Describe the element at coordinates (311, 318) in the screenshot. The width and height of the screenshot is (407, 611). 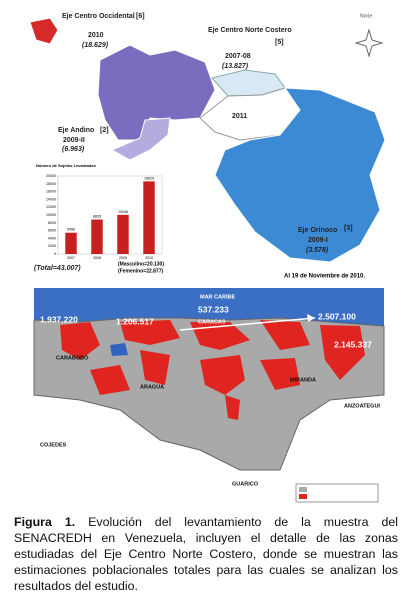
I see `arrow-head` at that location.